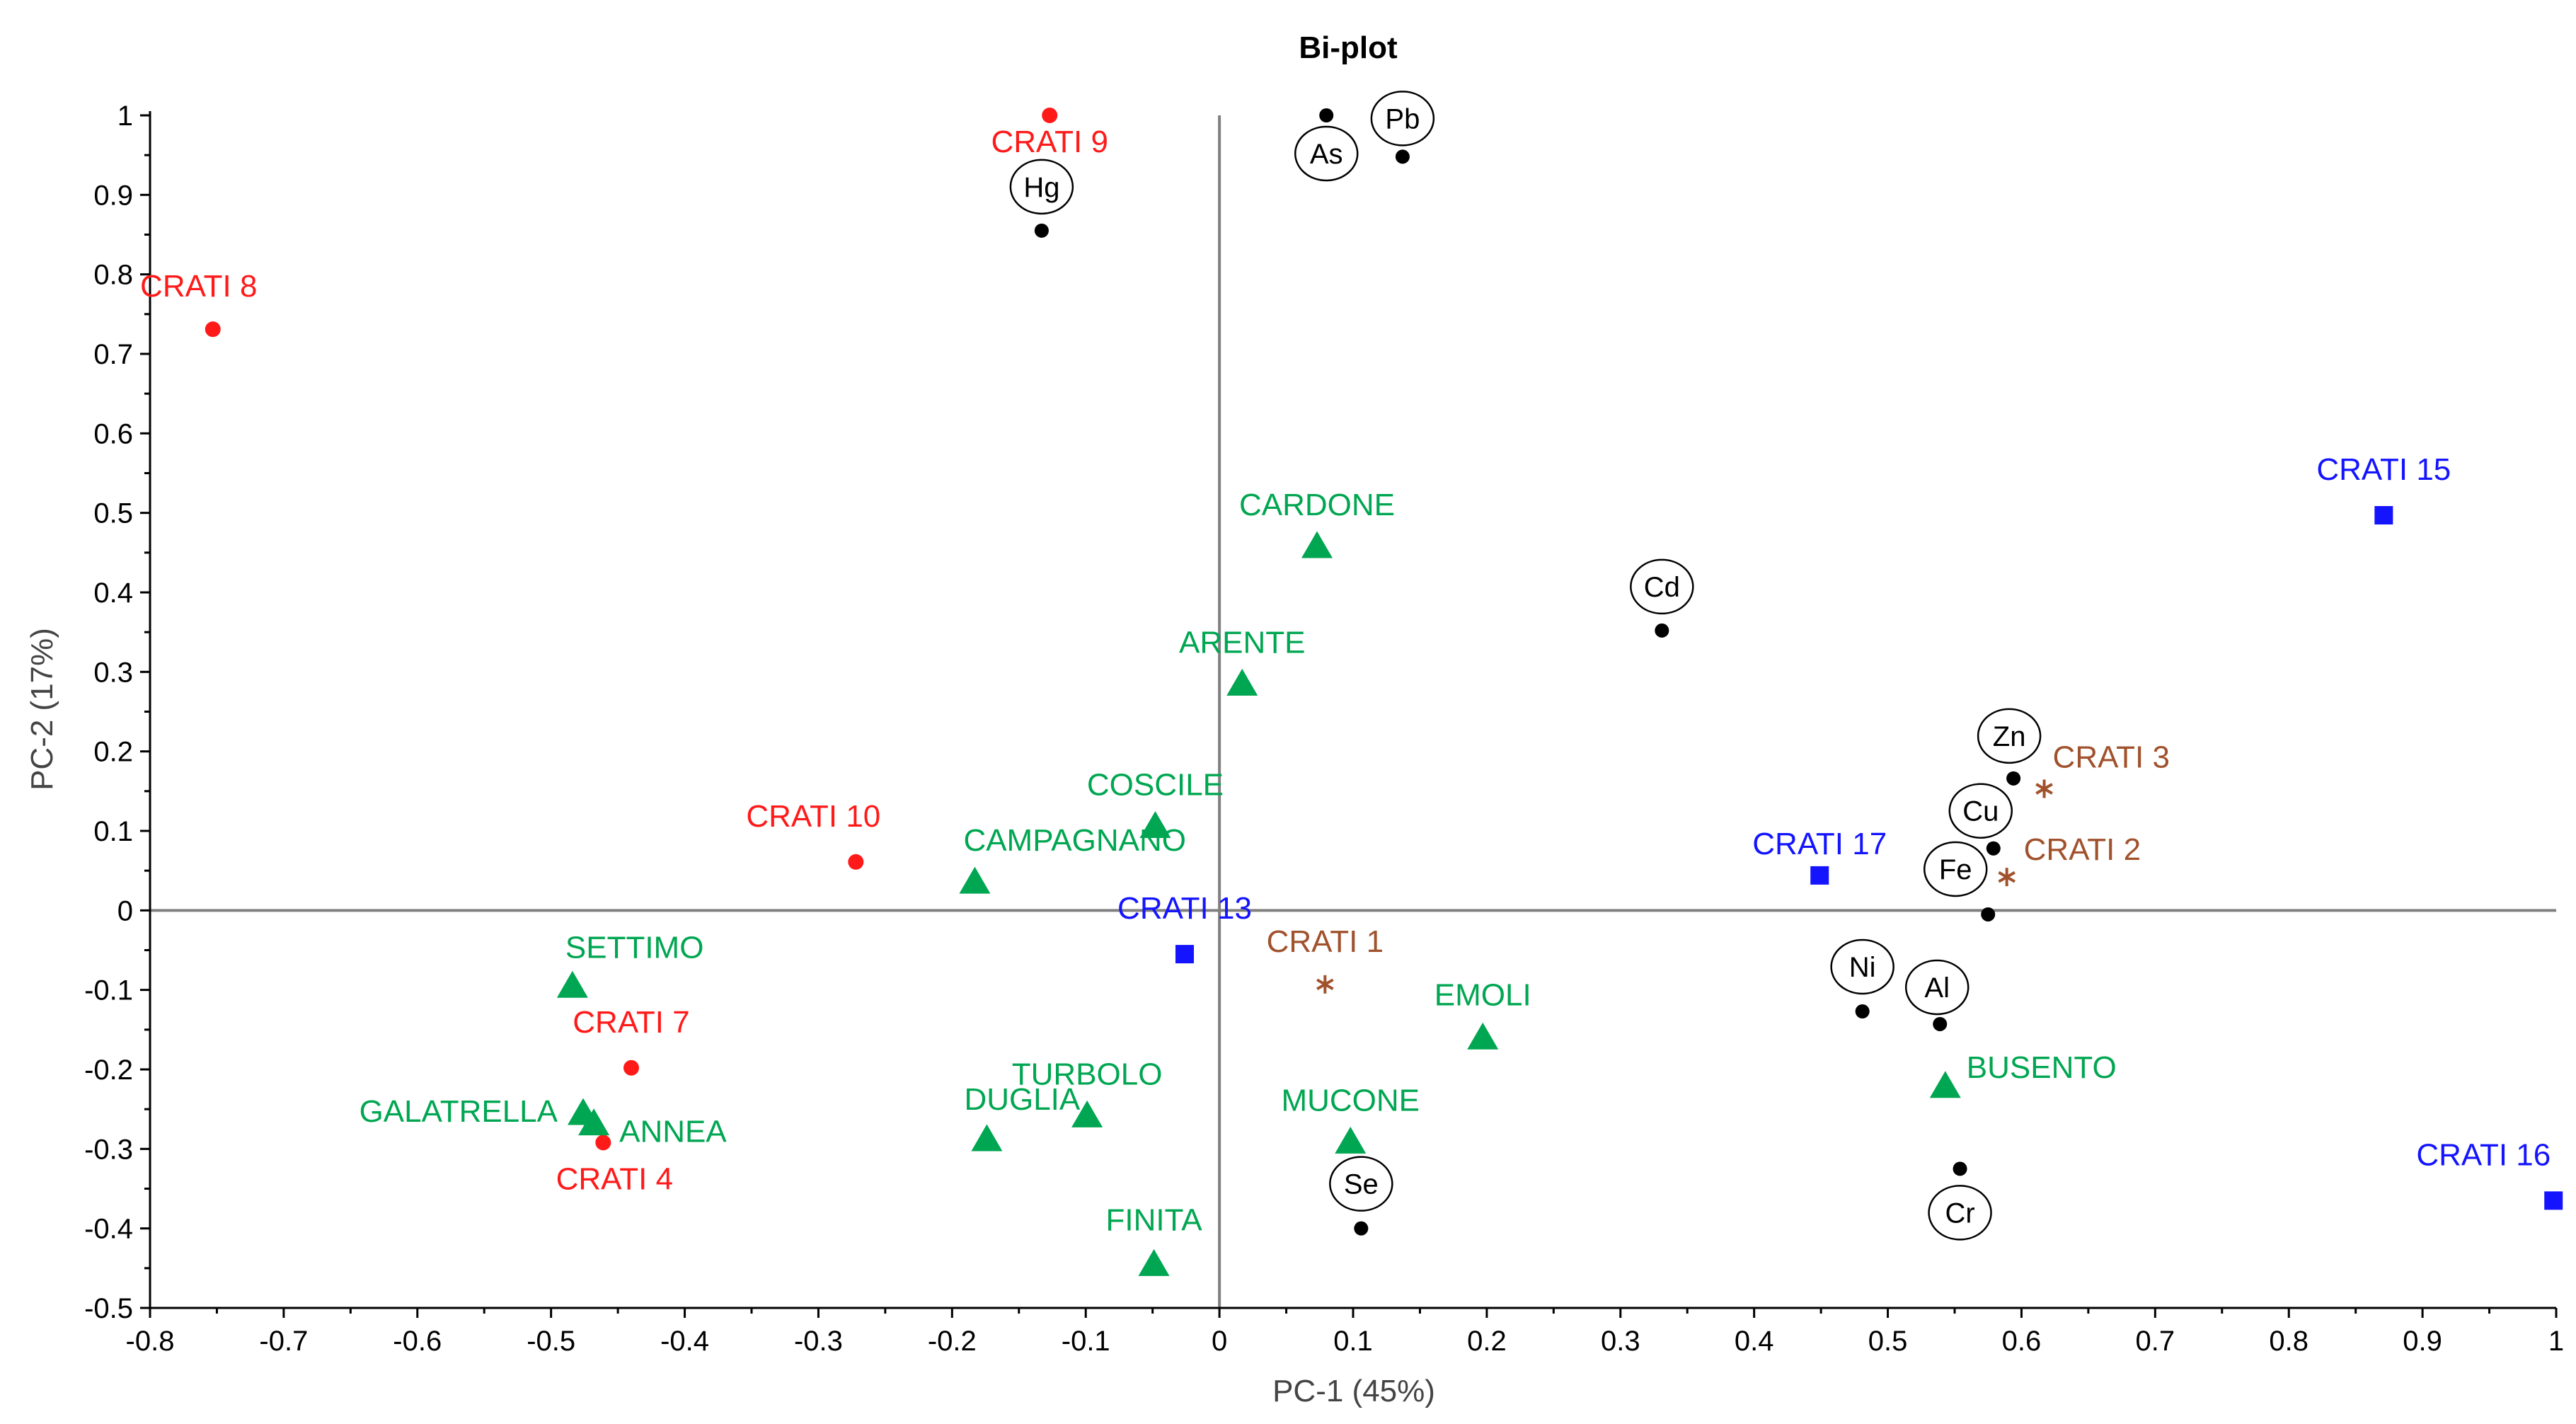  What do you see at coordinates (2111, 757) in the screenshot?
I see `point-label: CRATI 3` at bounding box center [2111, 757].